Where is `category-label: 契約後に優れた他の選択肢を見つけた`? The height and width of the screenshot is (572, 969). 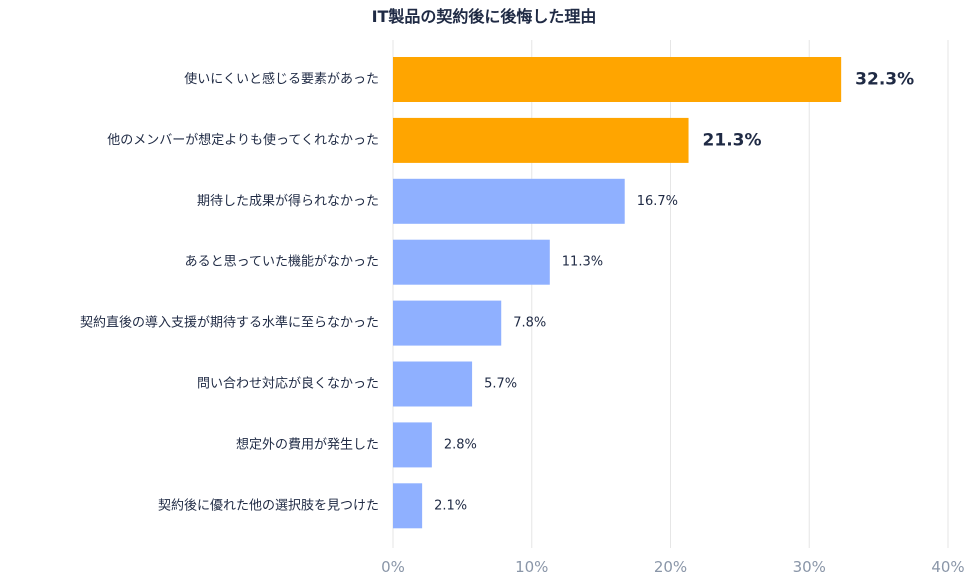 category-label: 契約後に優れた他の選択肢を見つけた is located at coordinates (268, 505).